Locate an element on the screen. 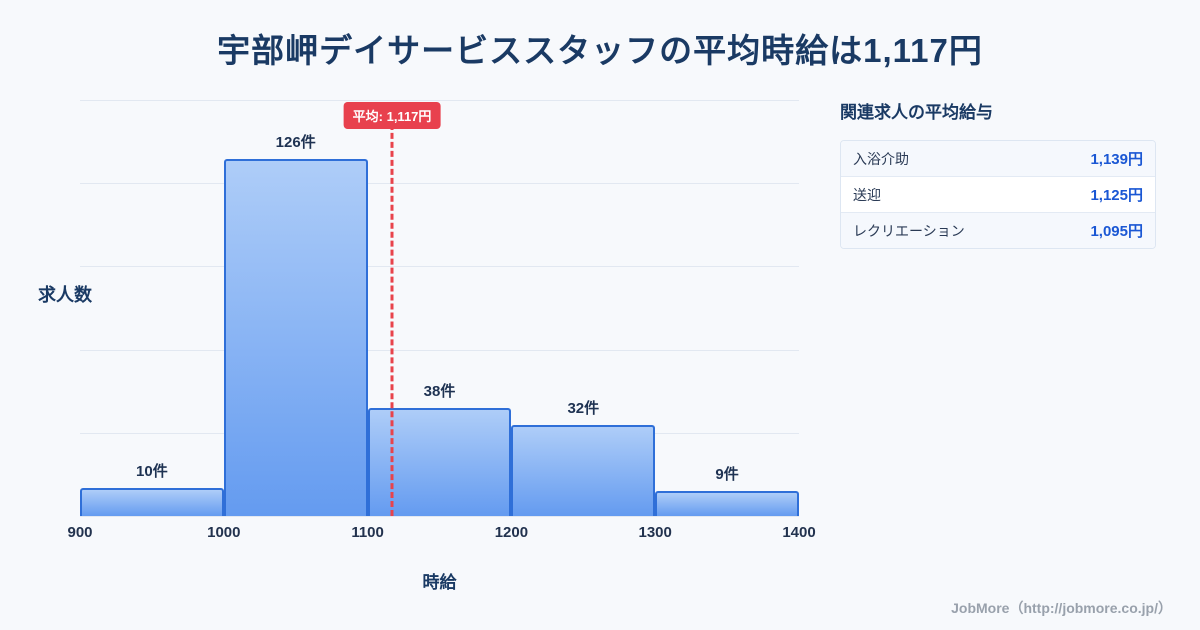 The image size is (1200, 630). bar-count-label: 10件 is located at coordinates (152, 471).